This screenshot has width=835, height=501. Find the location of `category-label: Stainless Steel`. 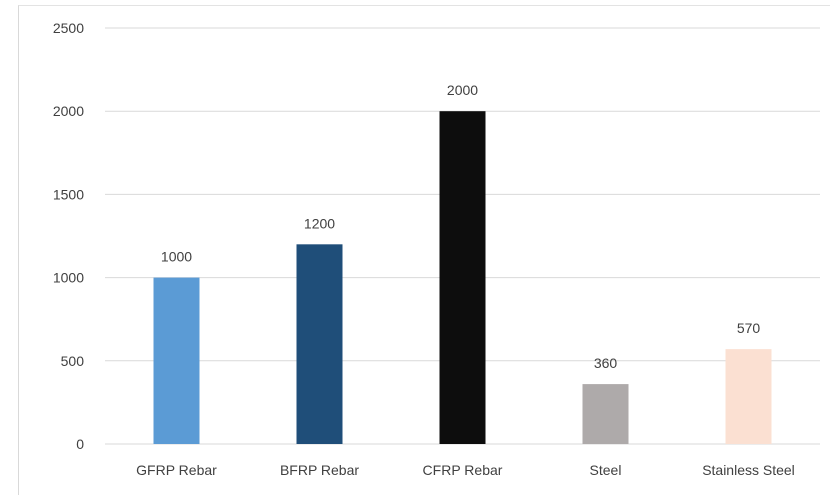

category-label: Stainless Steel is located at coordinates (748, 470).